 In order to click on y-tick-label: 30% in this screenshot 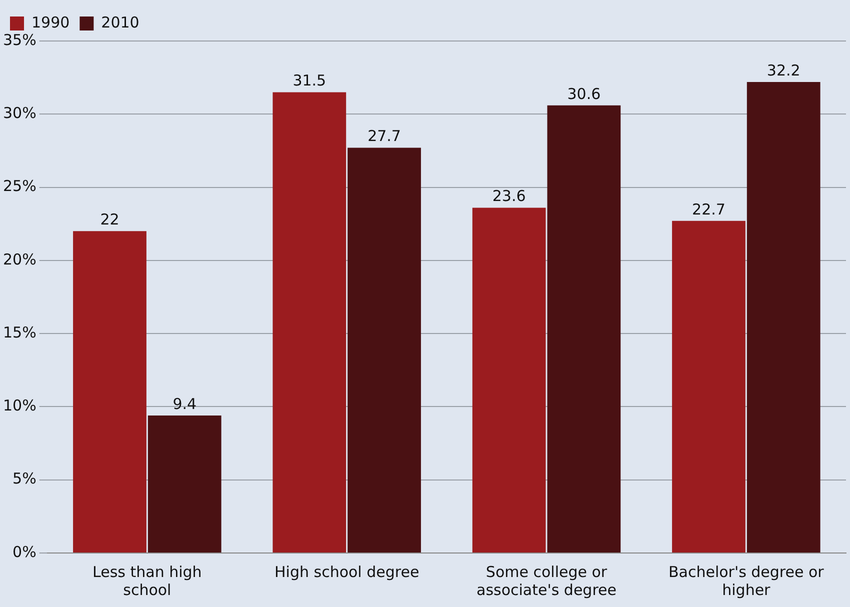, I will do `click(19, 113)`.